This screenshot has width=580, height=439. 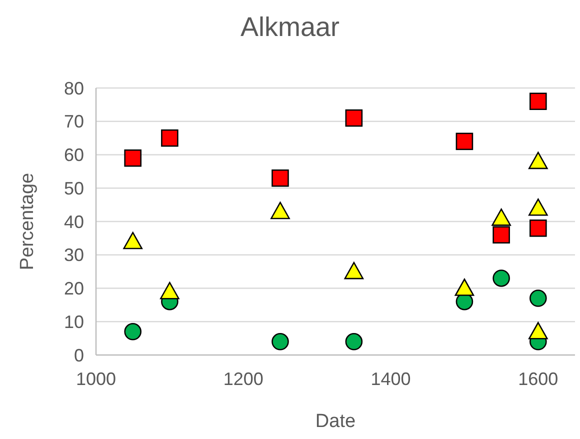 I want to click on y-tick-label: 40, so click(x=74, y=222).